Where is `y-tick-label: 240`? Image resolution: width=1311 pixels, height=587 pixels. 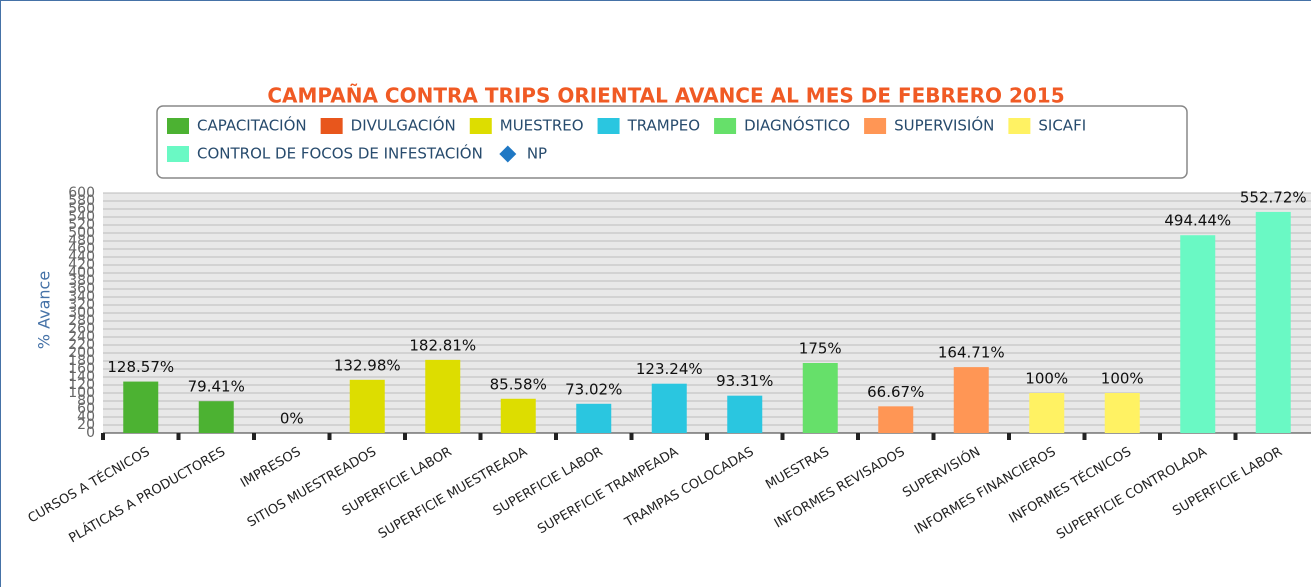
y-tick-label: 240 is located at coordinates (81, 337).